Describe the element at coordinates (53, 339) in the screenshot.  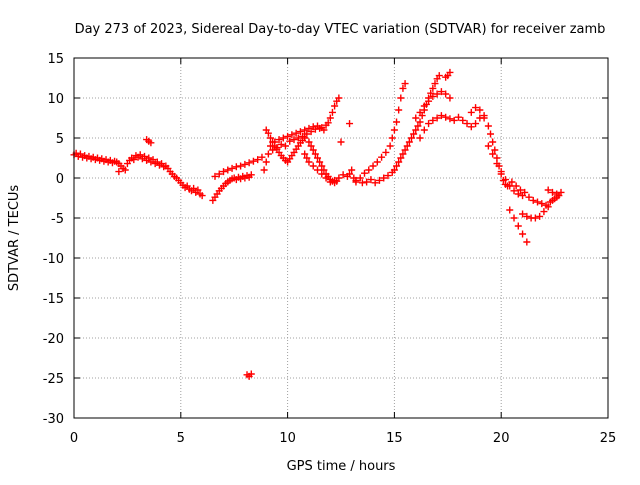
I see `y-tick-label: -20` at that location.